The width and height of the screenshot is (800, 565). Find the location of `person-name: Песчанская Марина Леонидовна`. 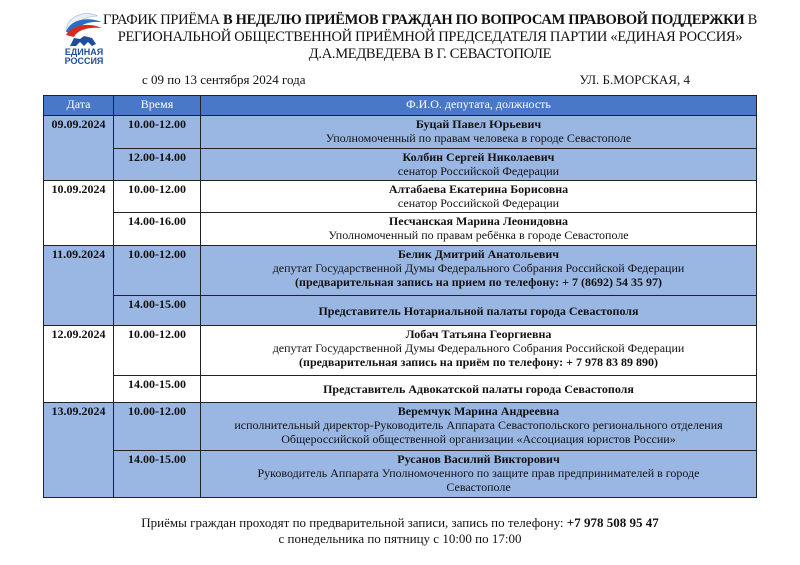

person-name: Песчанская Марина Леонидовна is located at coordinates (478, 221).